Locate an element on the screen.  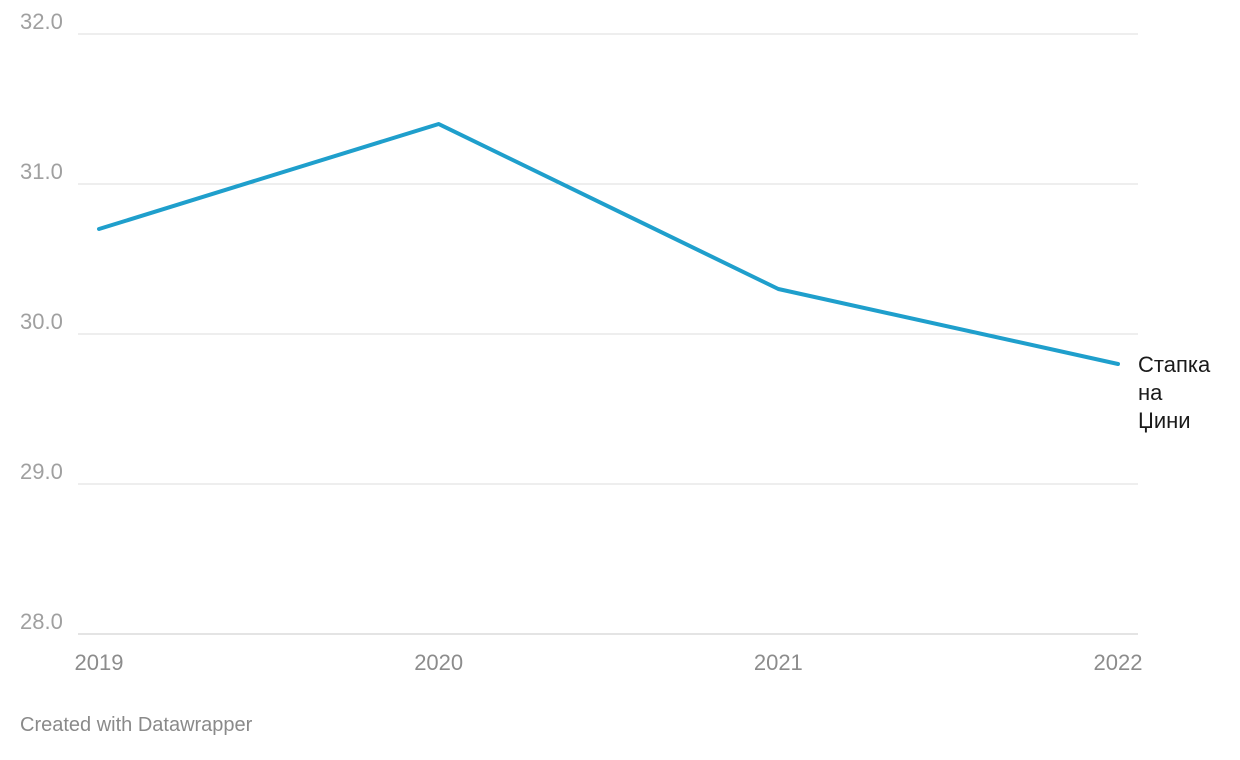
footer-credit: Created with Datawrapper is located at coordinates (136, 725).